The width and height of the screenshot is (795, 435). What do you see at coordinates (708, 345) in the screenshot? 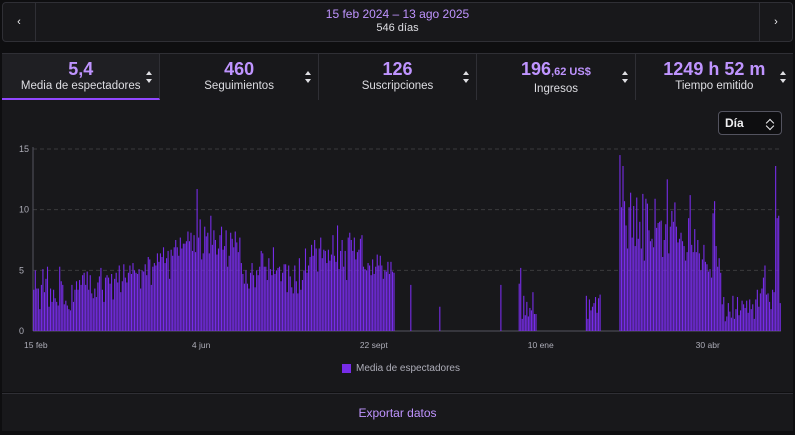
I see `x-tick-label: 30 abr` at bounding box center [708, 345].